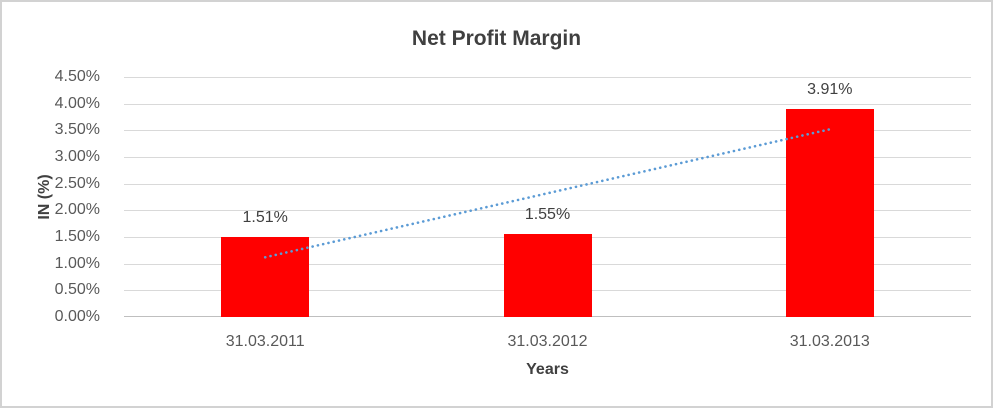 The image size is (993, 408). Describe the element at coordinates (77, 76) in the screenshot. I see `y-tick-label: 4.50%` at that location.